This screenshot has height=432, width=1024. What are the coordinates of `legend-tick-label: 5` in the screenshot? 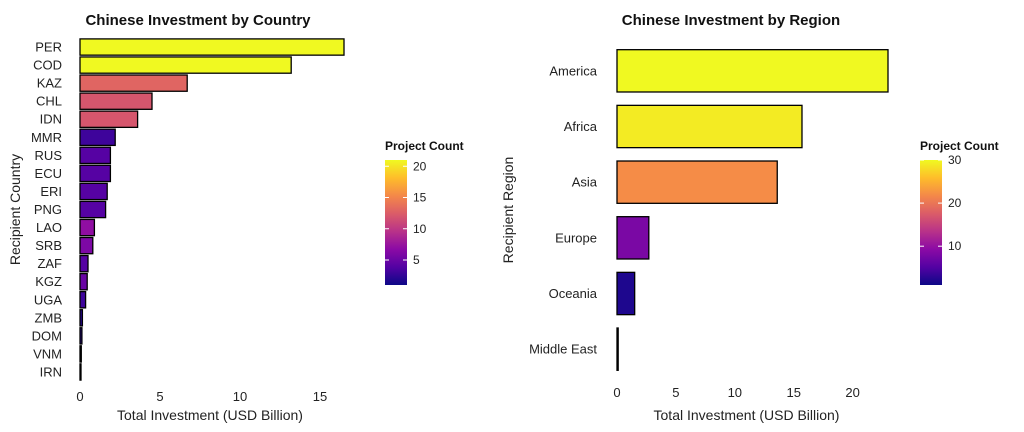 It's located at (416, 260).